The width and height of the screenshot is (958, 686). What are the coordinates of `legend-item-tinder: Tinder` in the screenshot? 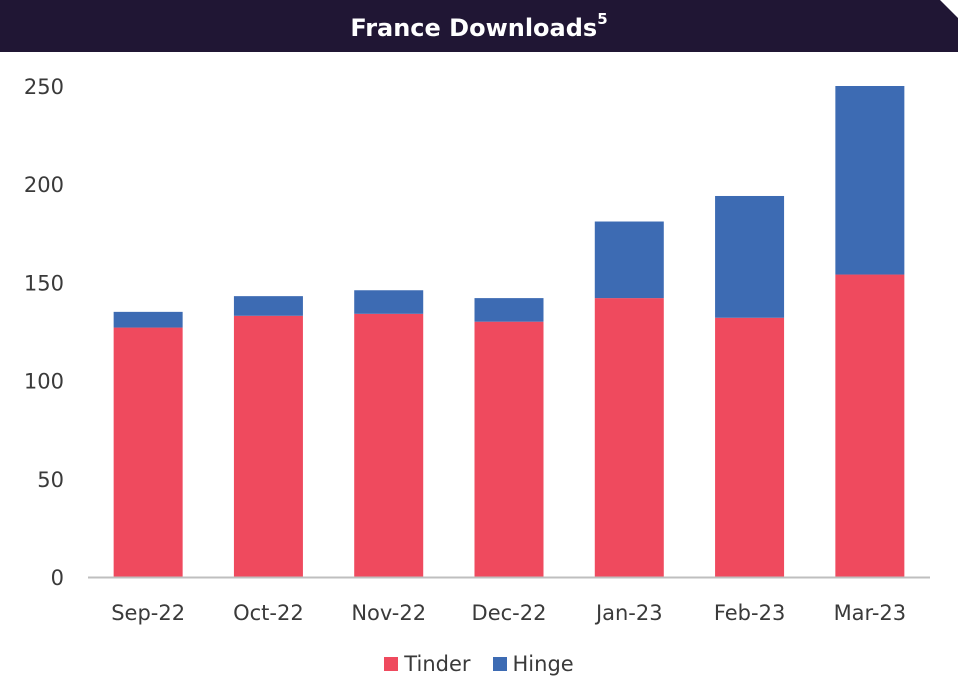 It's located at (427, 664).